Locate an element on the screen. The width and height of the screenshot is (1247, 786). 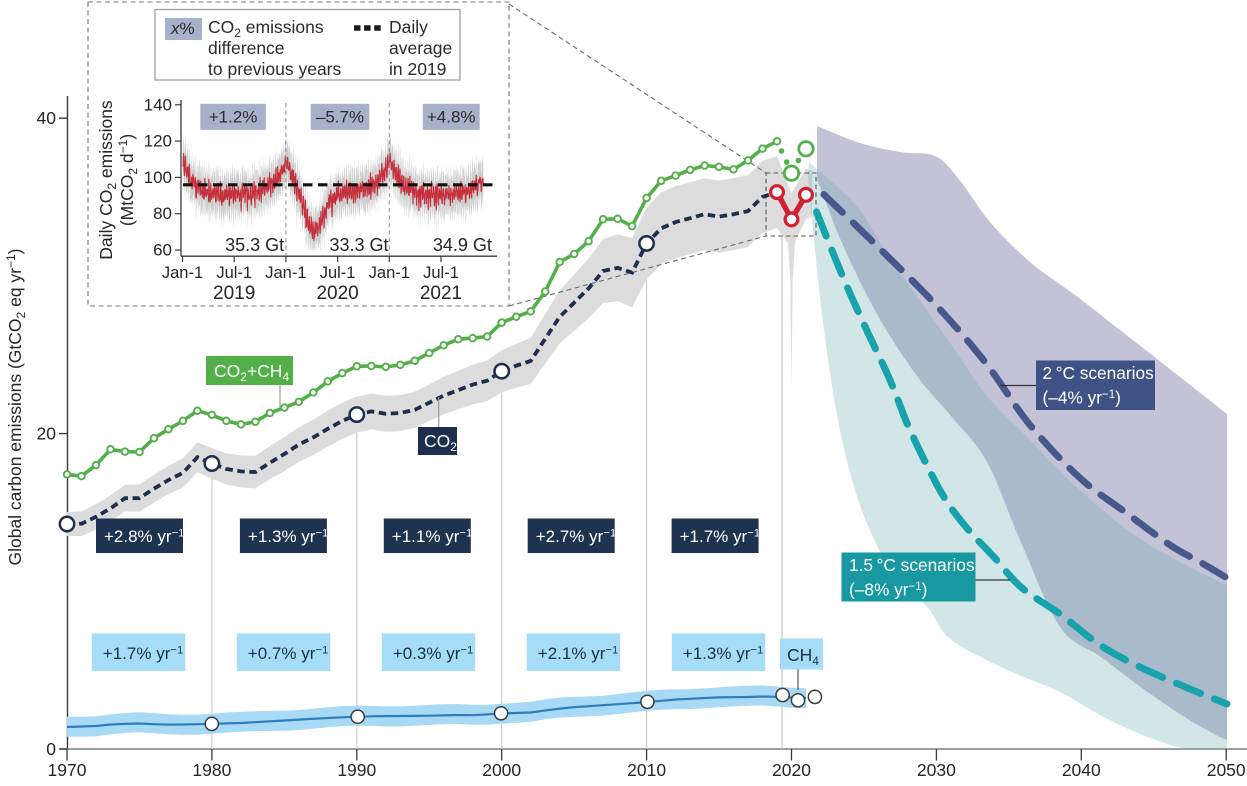
svg-text: 2019 is located at coordinates (234, 293).